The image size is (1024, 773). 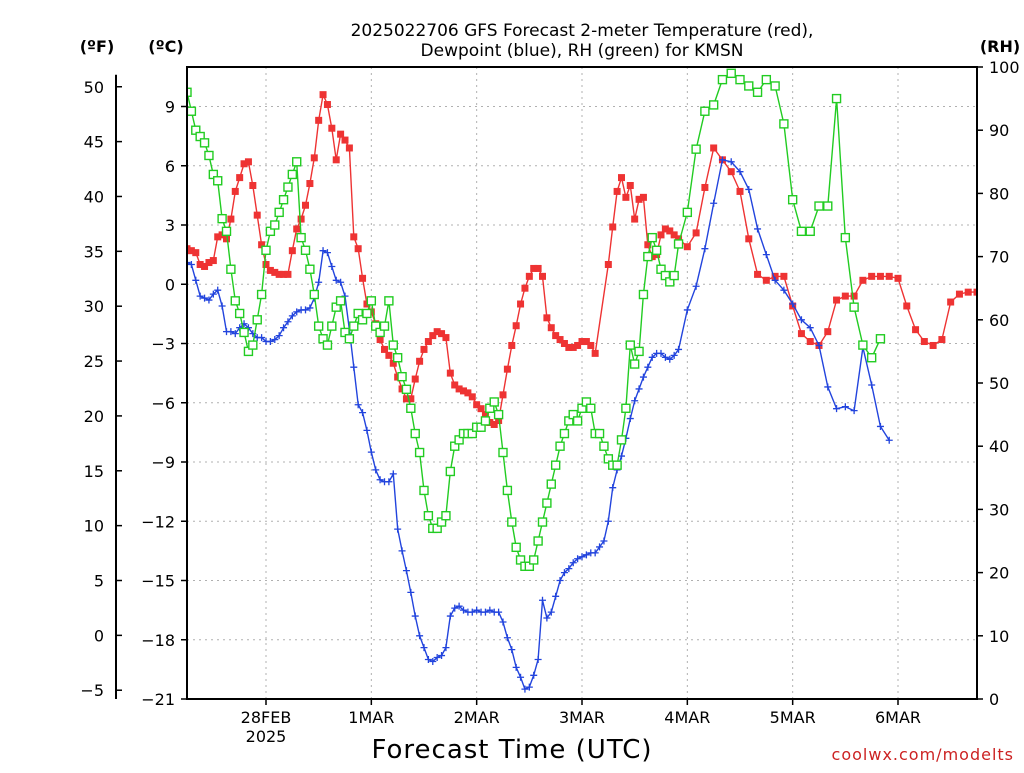 What do you see at coordinates (94, 251) in the screenshot?
I see `f-tick-label: 35` at bounding box center [94, 251].